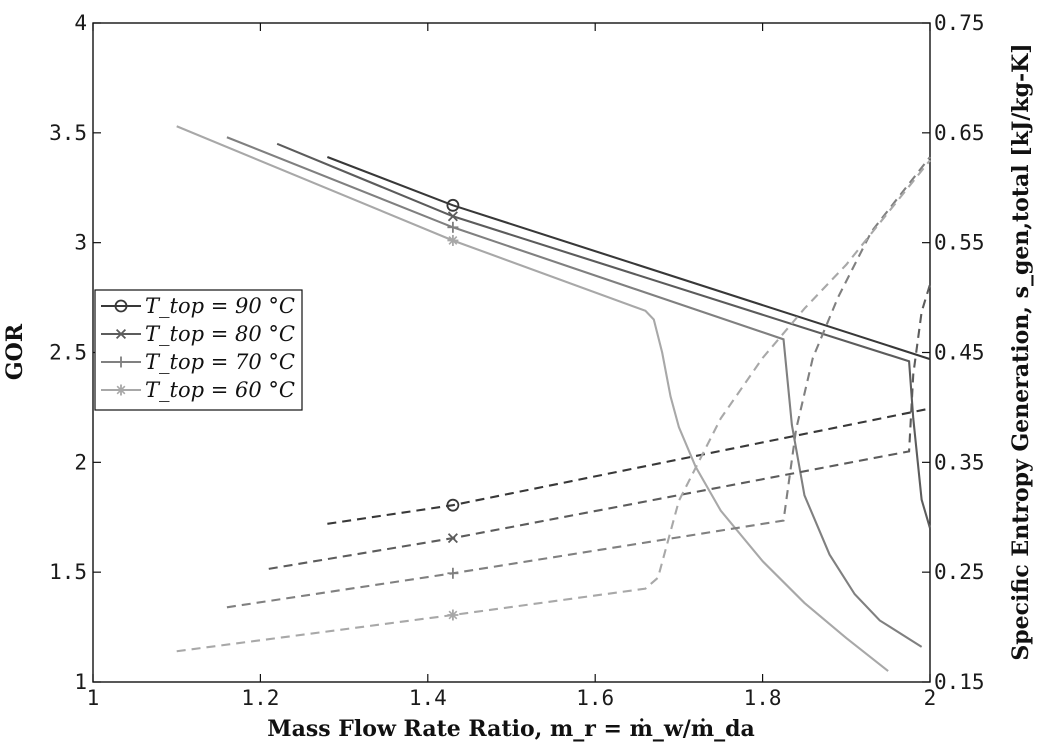 This screenshot has width=1042, height=748. What do you see at coordinates (930, 698) in the screenshot?
I see `x-tick-label: 2` at bounding box center [930, 698].